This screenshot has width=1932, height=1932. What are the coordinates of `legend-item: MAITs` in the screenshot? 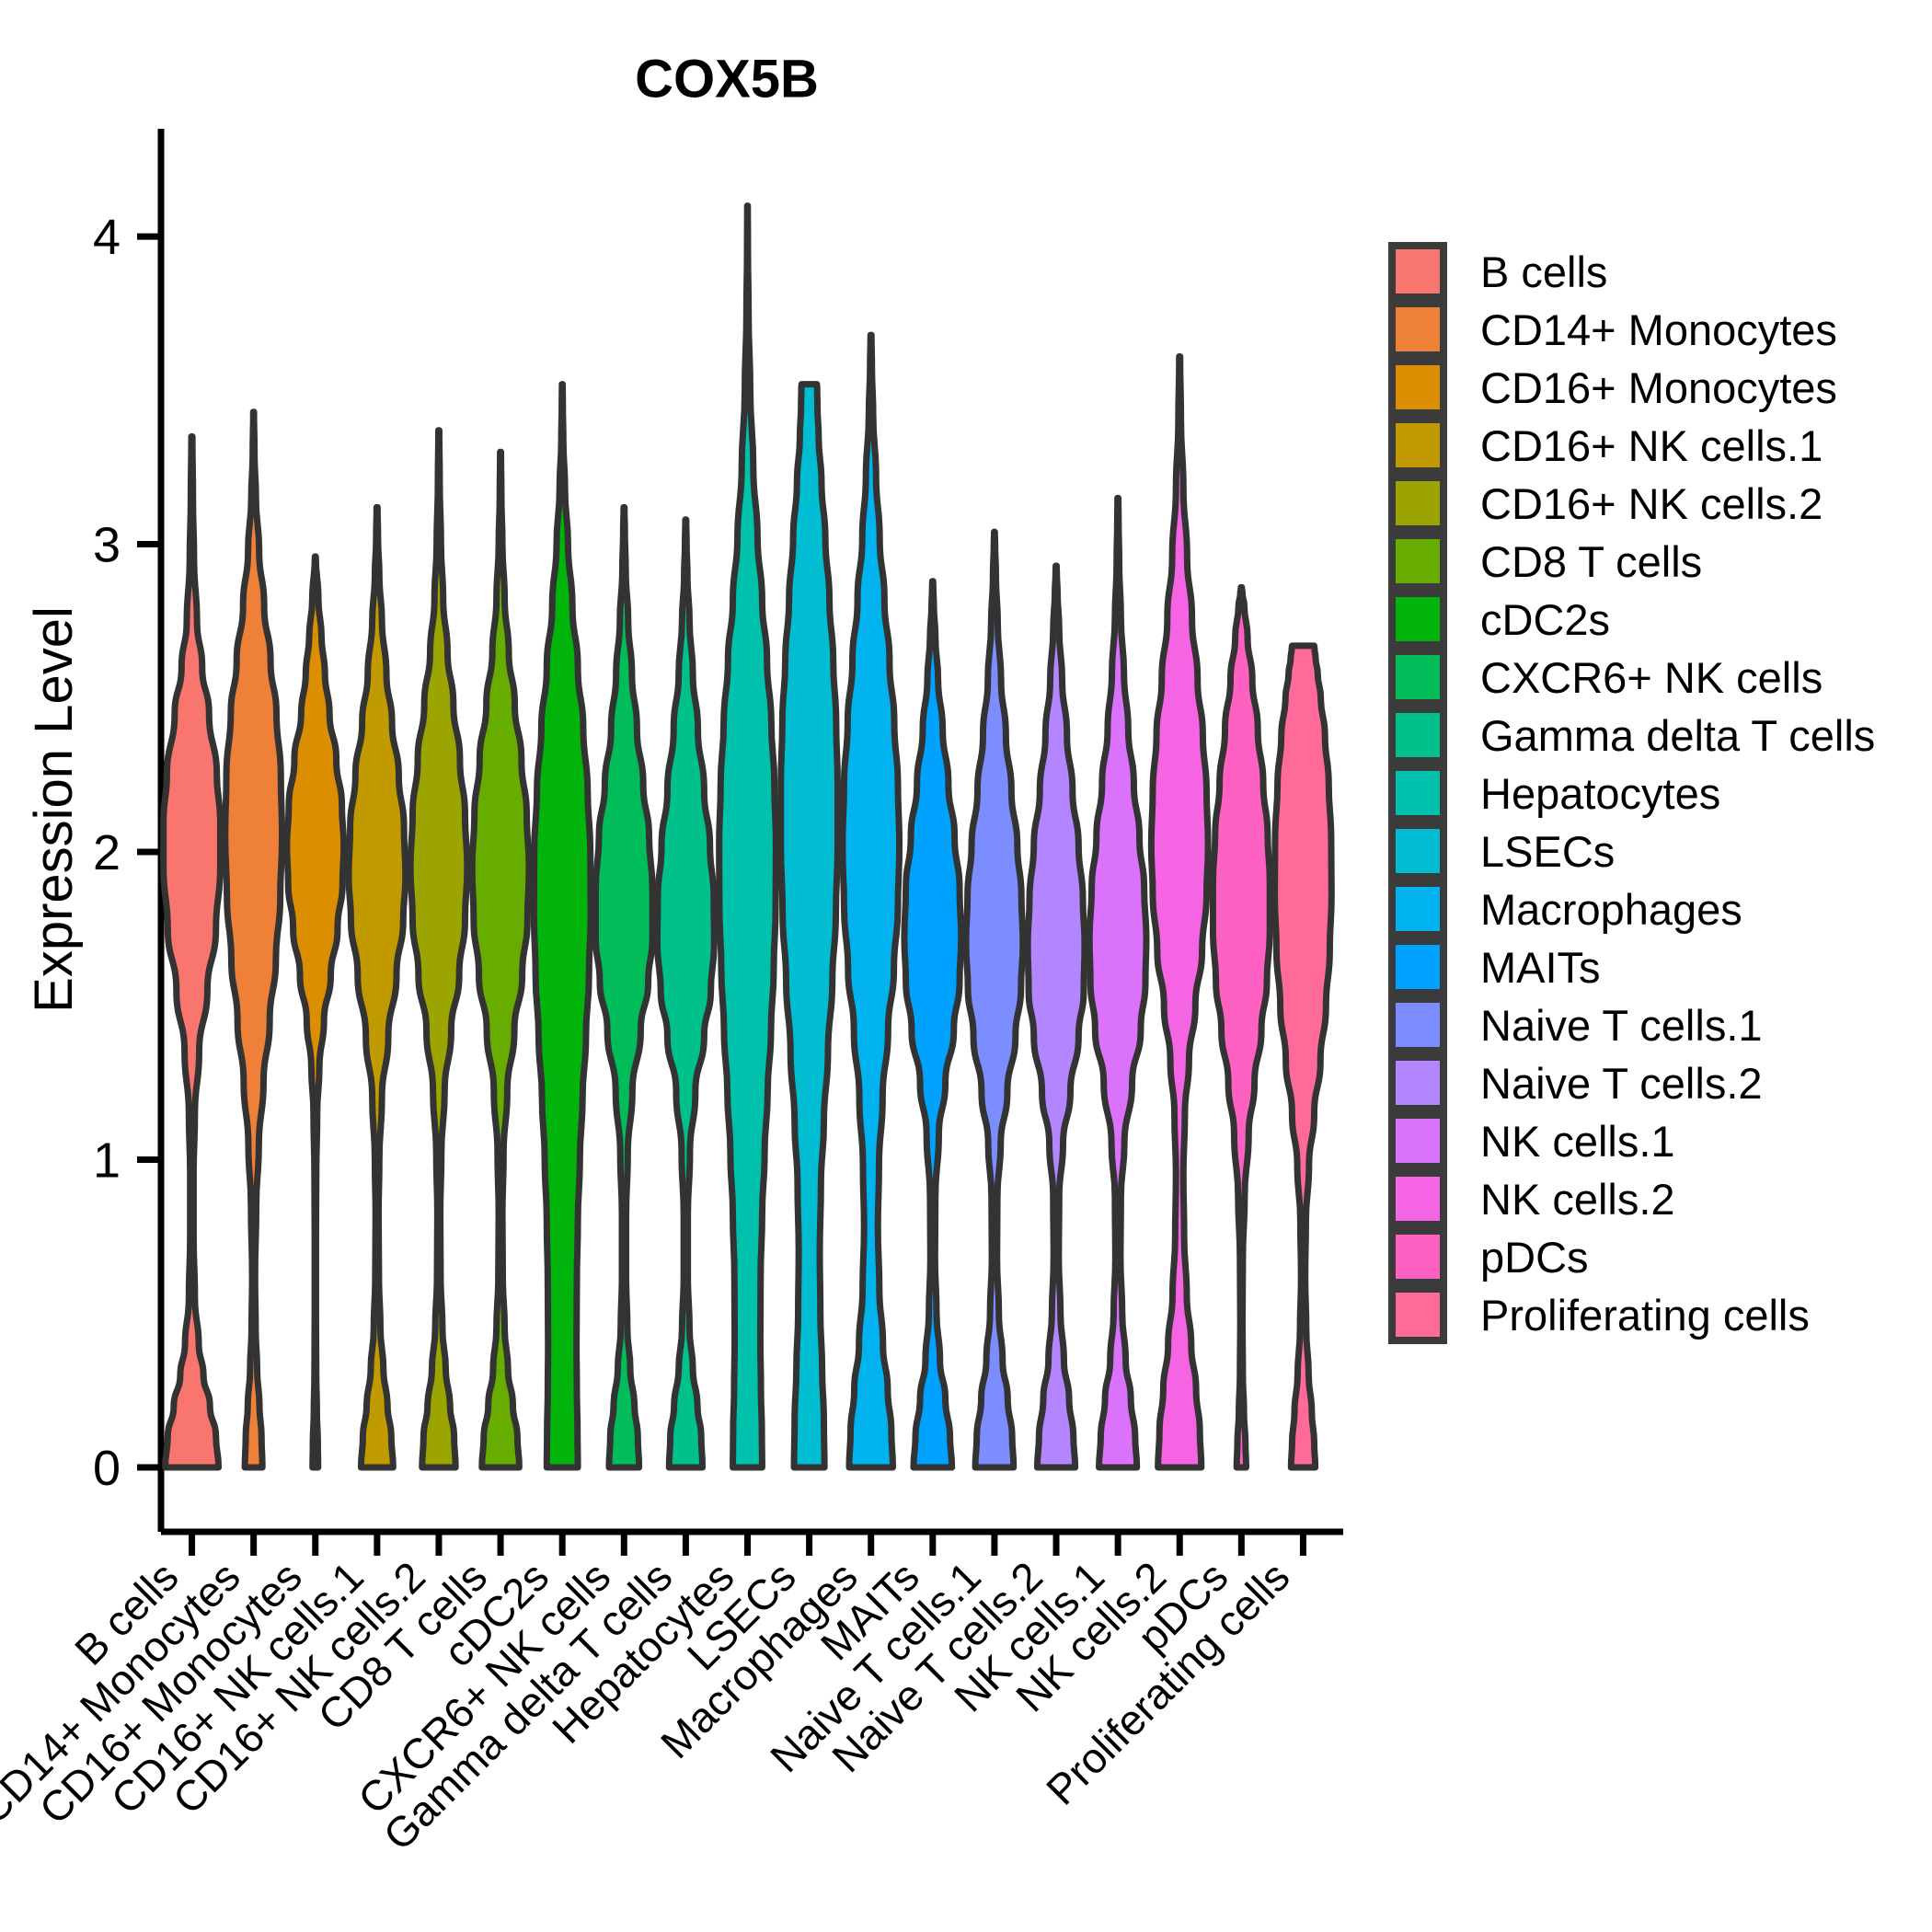 It's located at (1494, 966).